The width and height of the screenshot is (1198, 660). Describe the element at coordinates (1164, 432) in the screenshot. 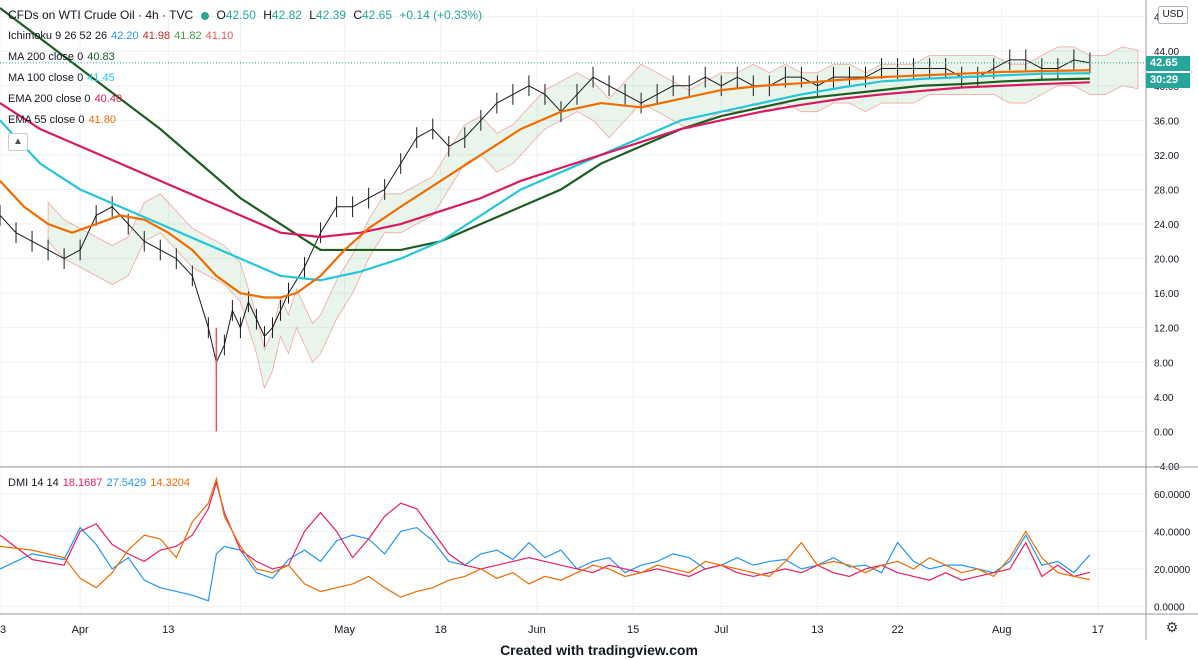

I see `y-tick-label: 0.00` at that location.